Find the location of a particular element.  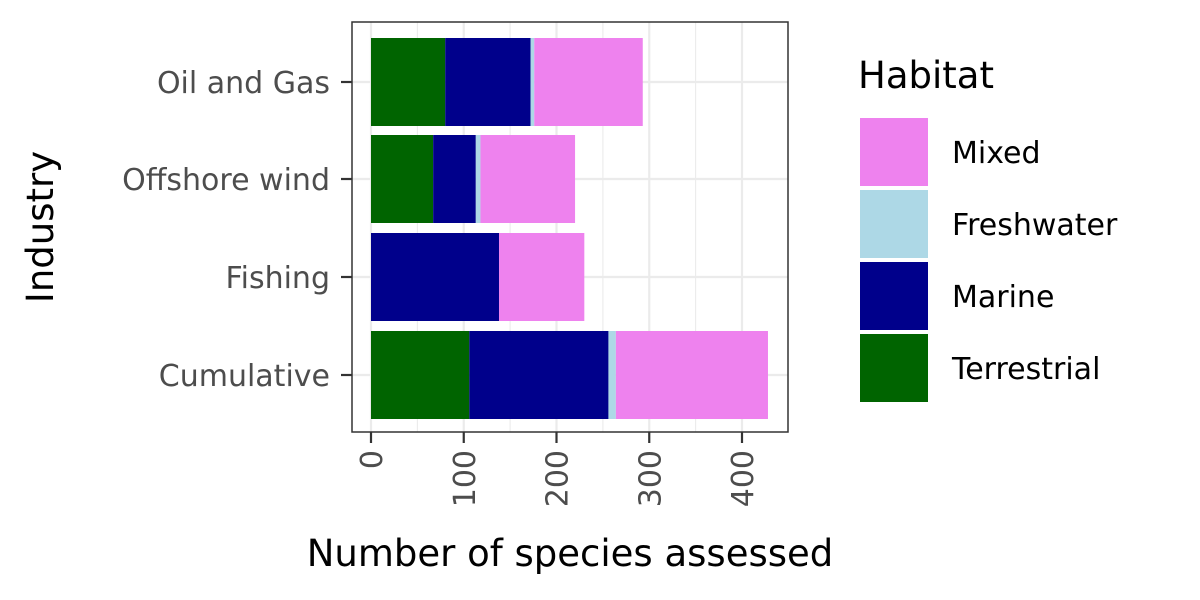

legend-key-marine is located at coordinates (894, 296).